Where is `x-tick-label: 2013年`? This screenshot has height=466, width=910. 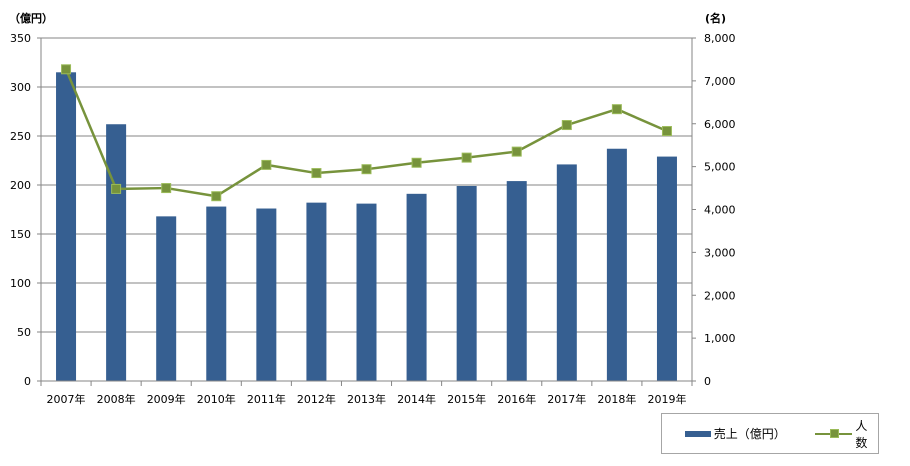
x-tick-label: 2013年 is located at coordinates (366, 399).